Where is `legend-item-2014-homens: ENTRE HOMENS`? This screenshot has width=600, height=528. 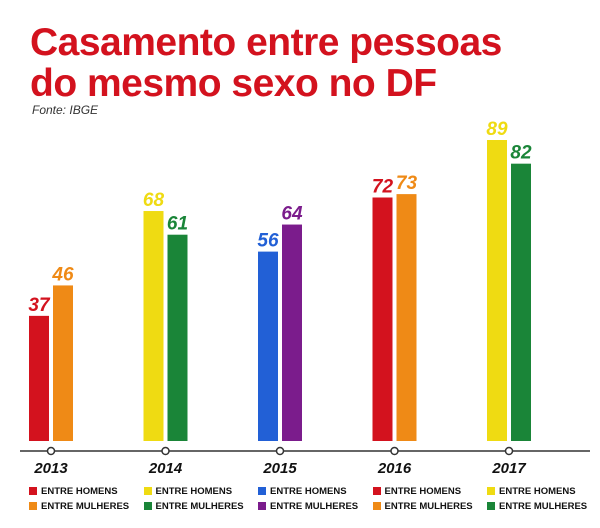 legend-item-2014-homens: ENTRE HOMENS is located at coordinates (188, 491).